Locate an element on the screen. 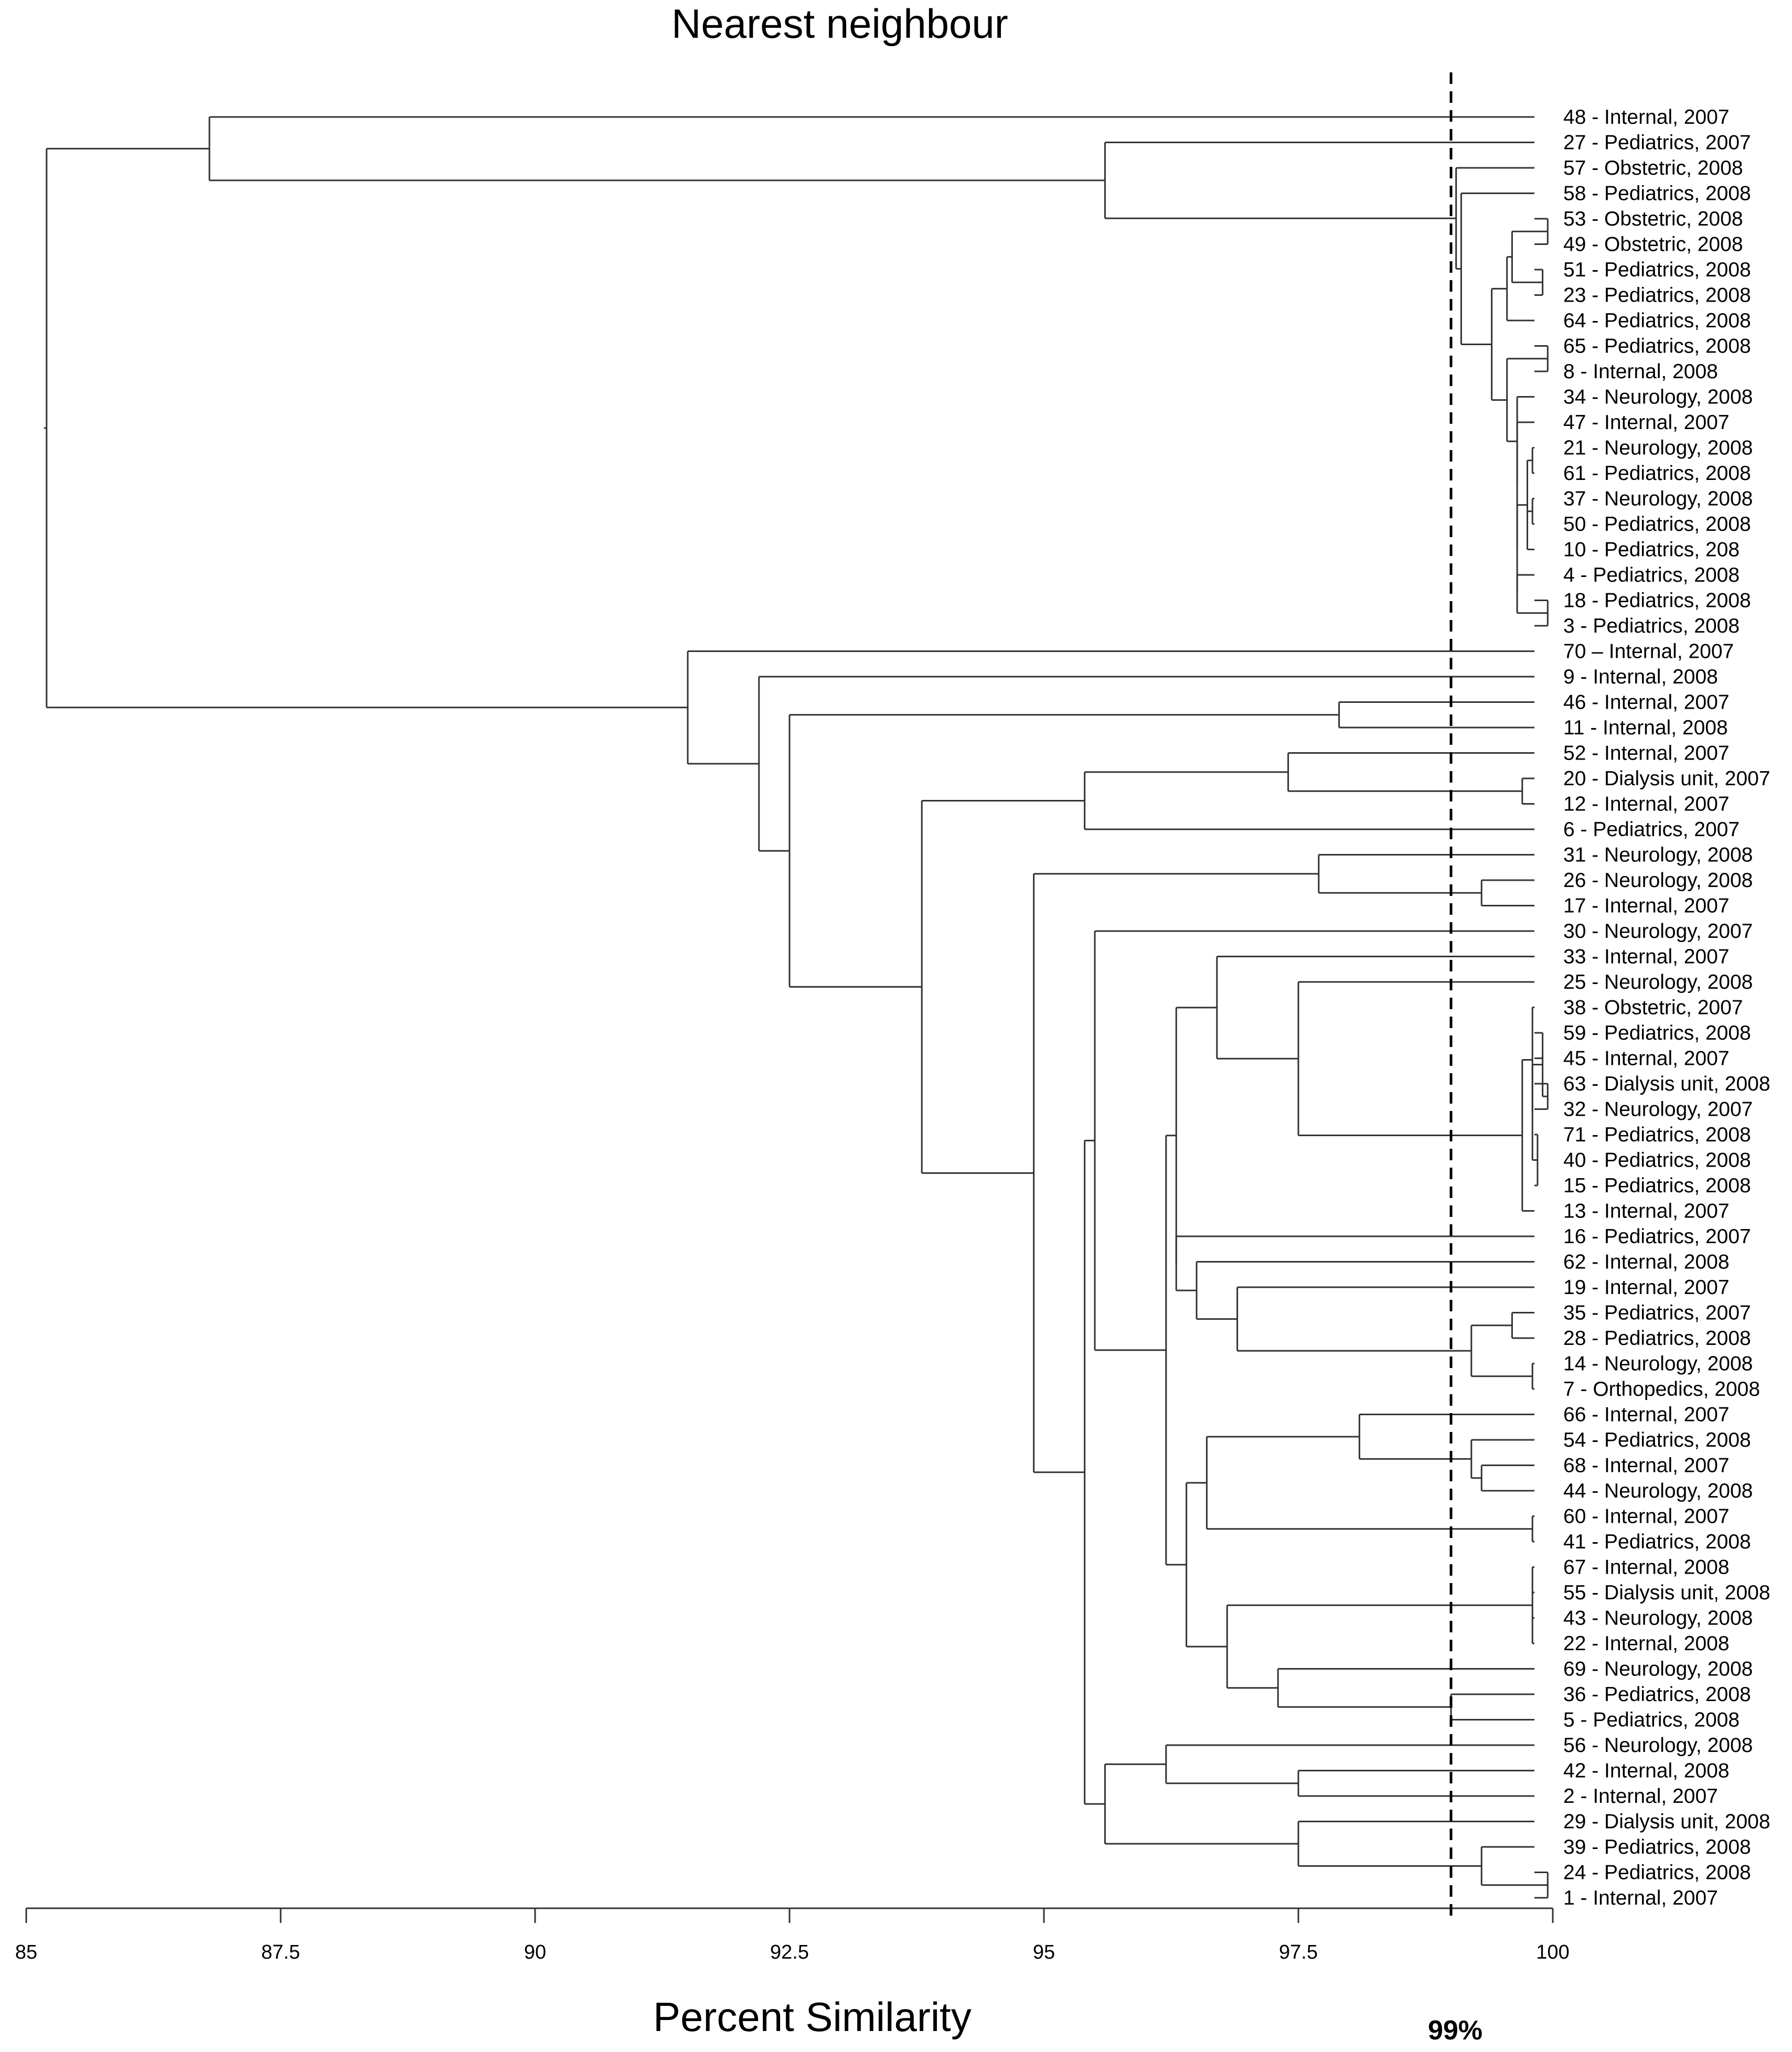 The height and width of the screenshot is (2052, 1792). leaf-label: 70 – Internal, 2007 is located at coordinates (1648, 651).